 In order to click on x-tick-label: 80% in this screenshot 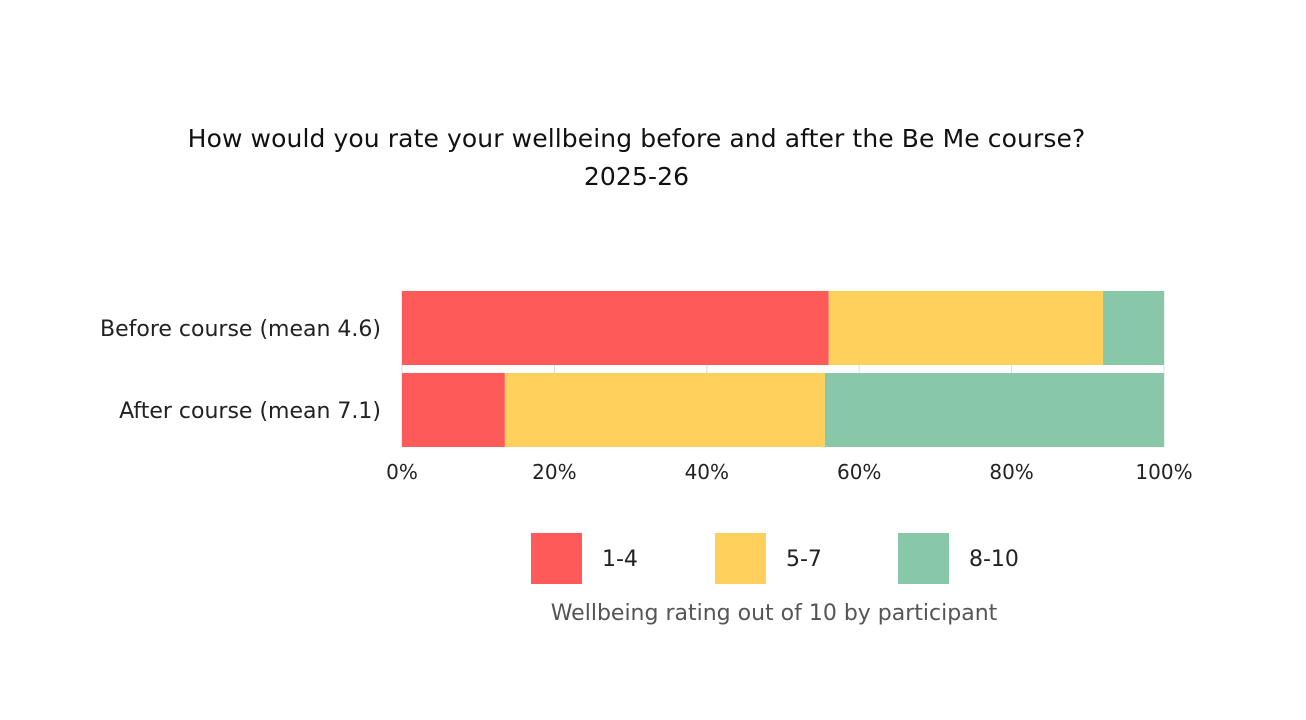, I will do `click(1011, 472)`.